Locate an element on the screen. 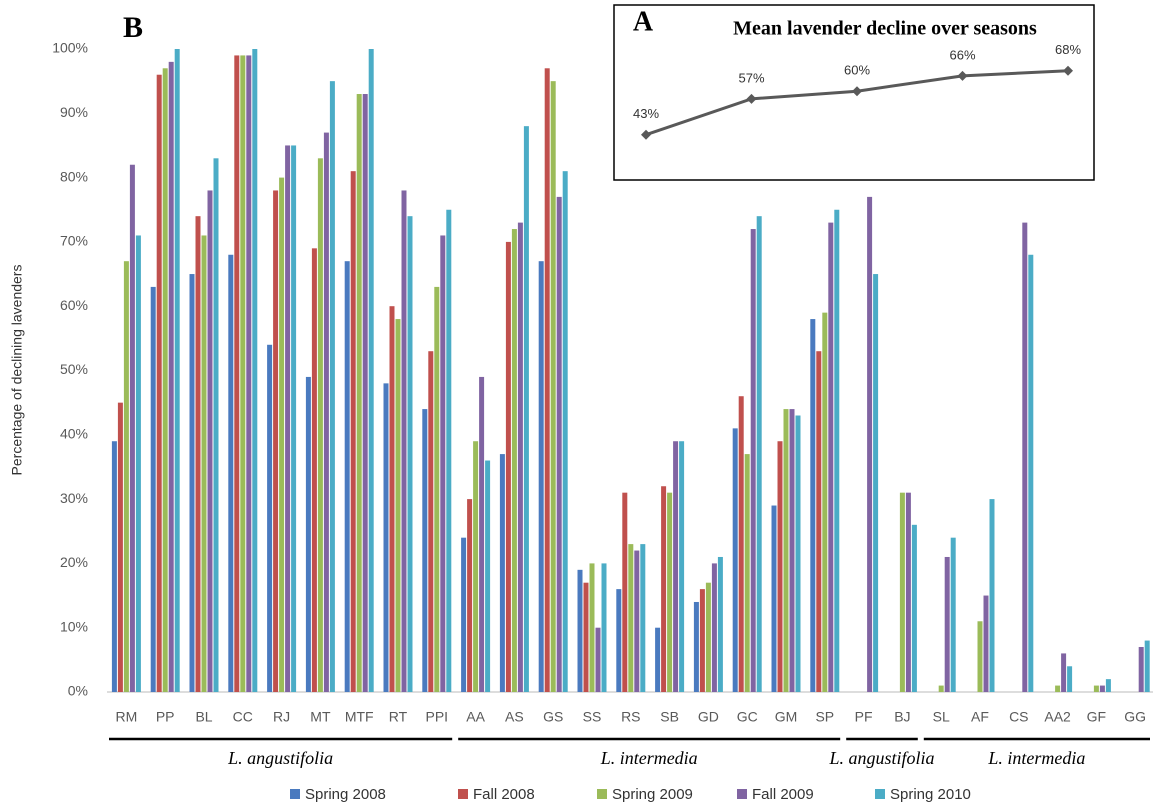 Image resolution: width=1153 pixels, height=807 pixels. x-tick-label: AF is located at coordinates (980, 717).